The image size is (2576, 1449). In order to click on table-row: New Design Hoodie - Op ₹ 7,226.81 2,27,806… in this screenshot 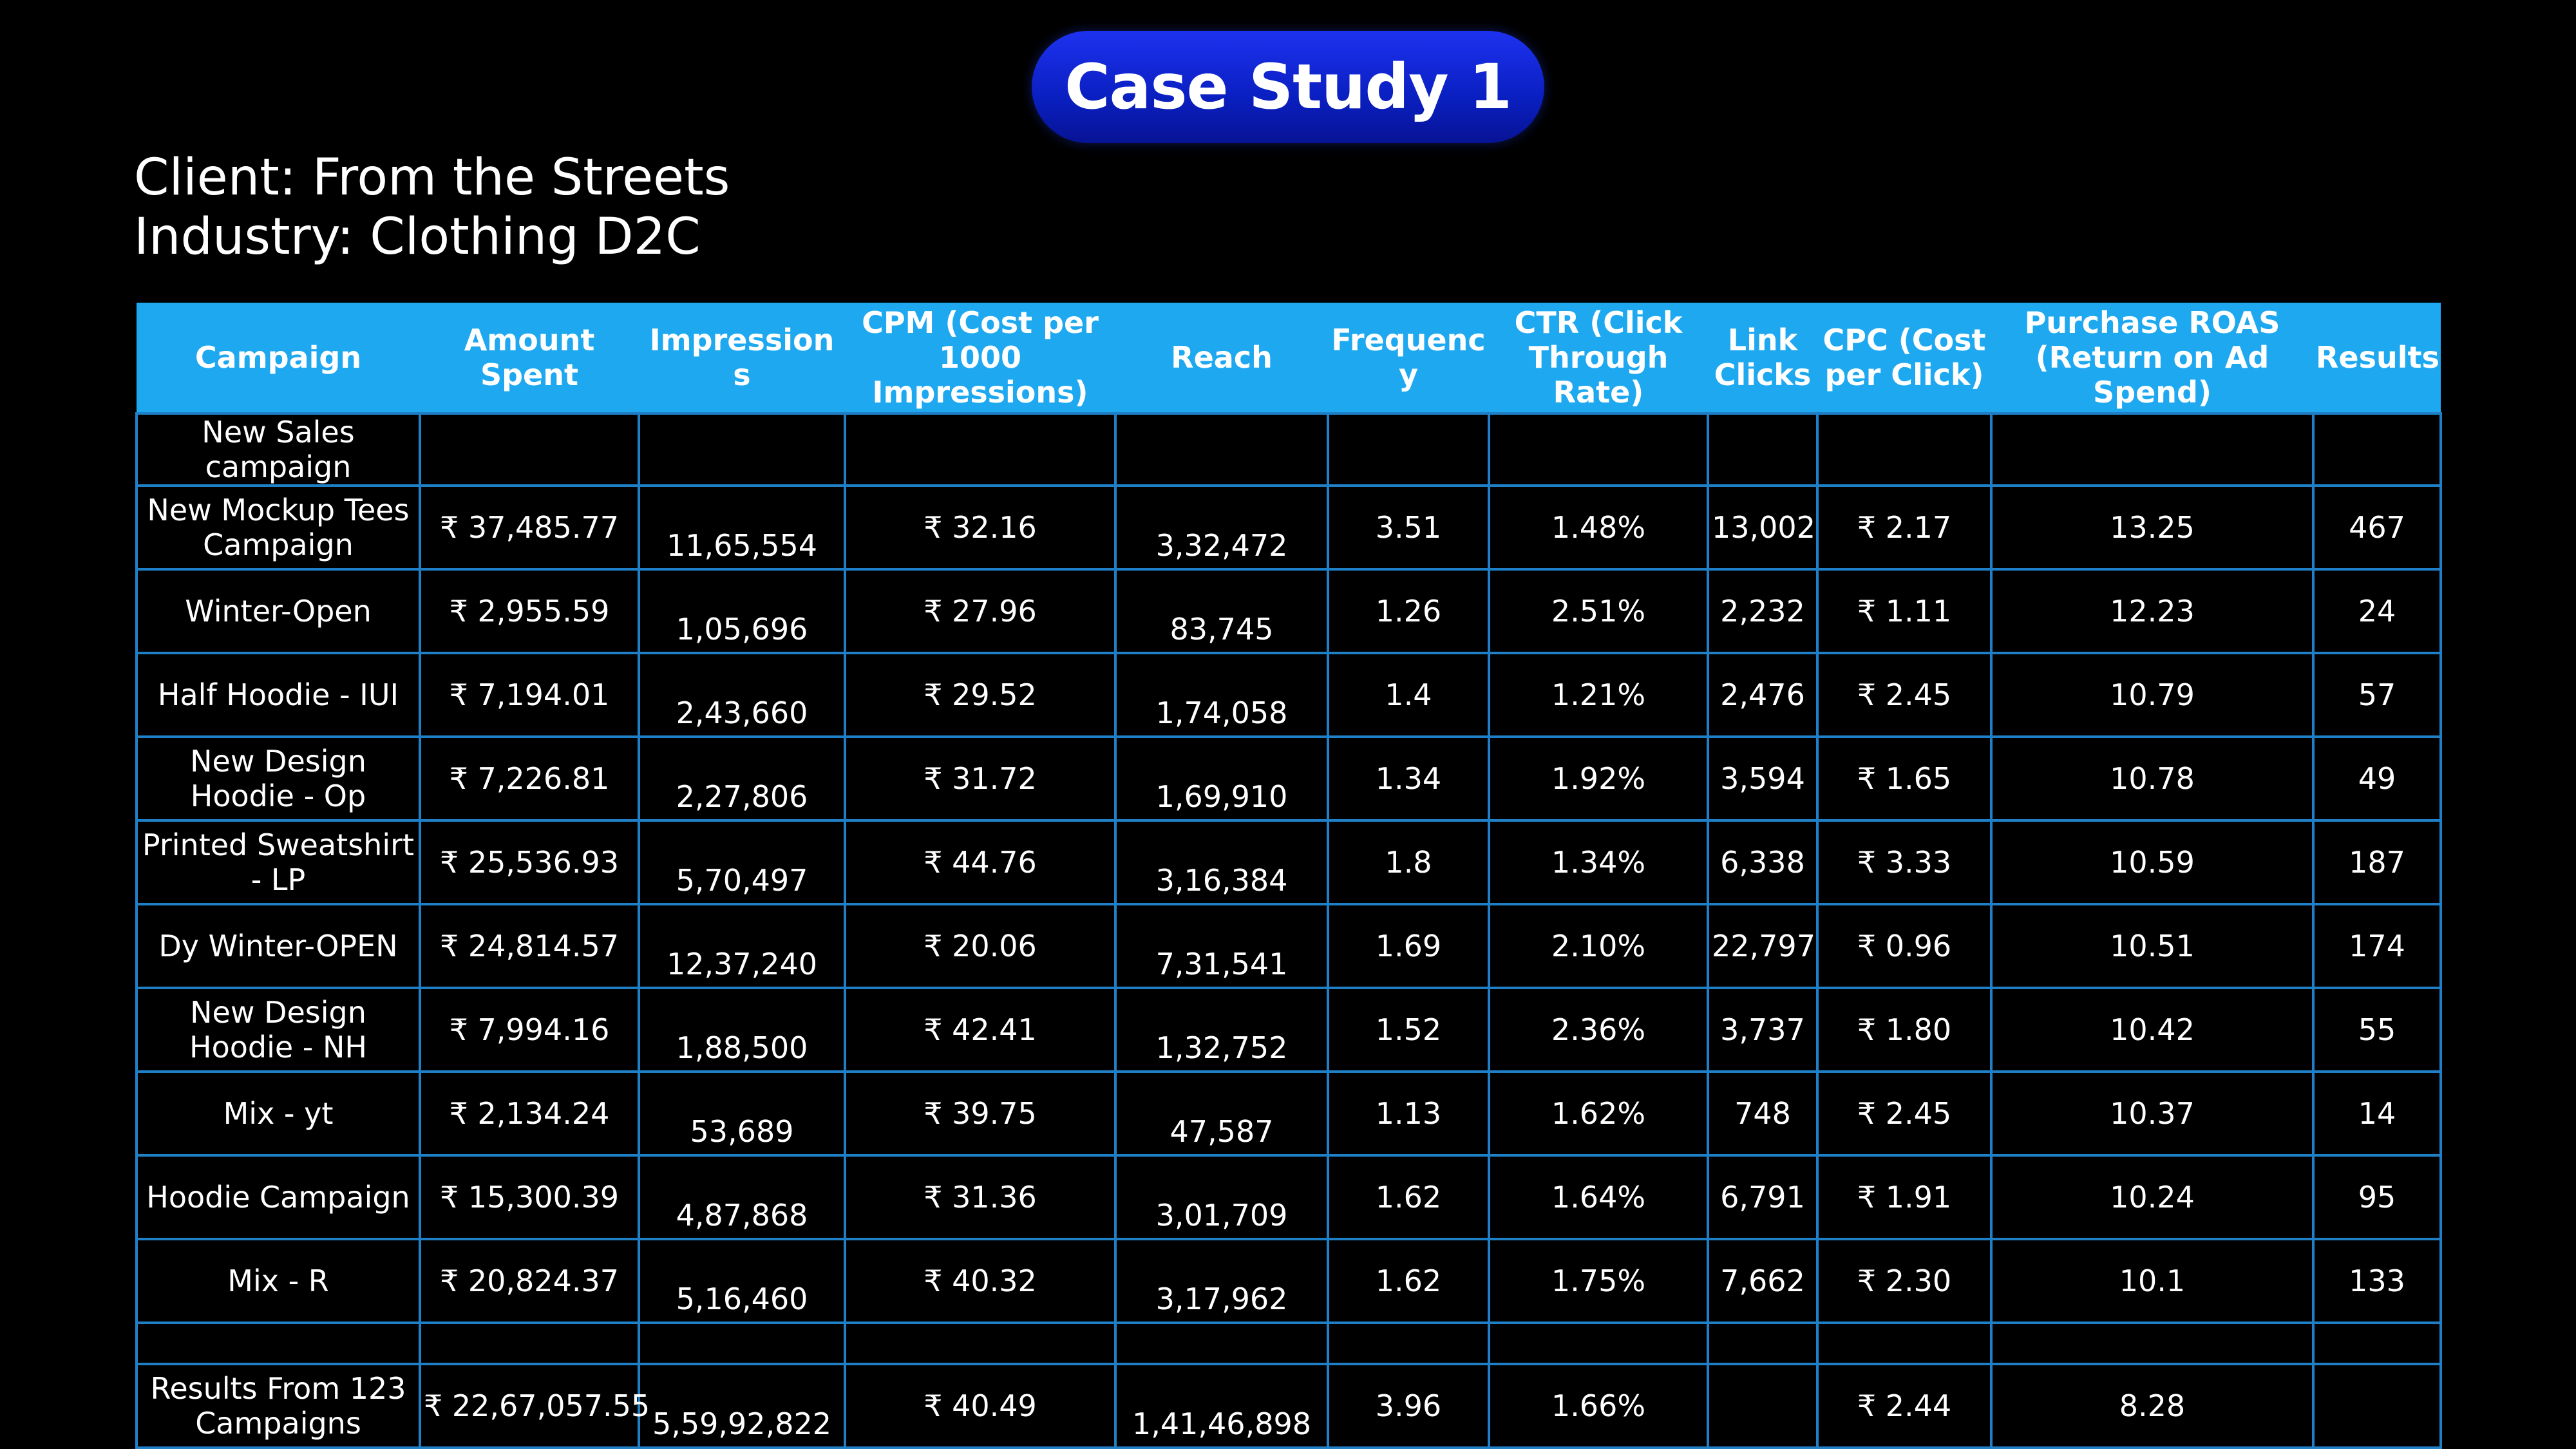, I will do `click(1288, 779)`.